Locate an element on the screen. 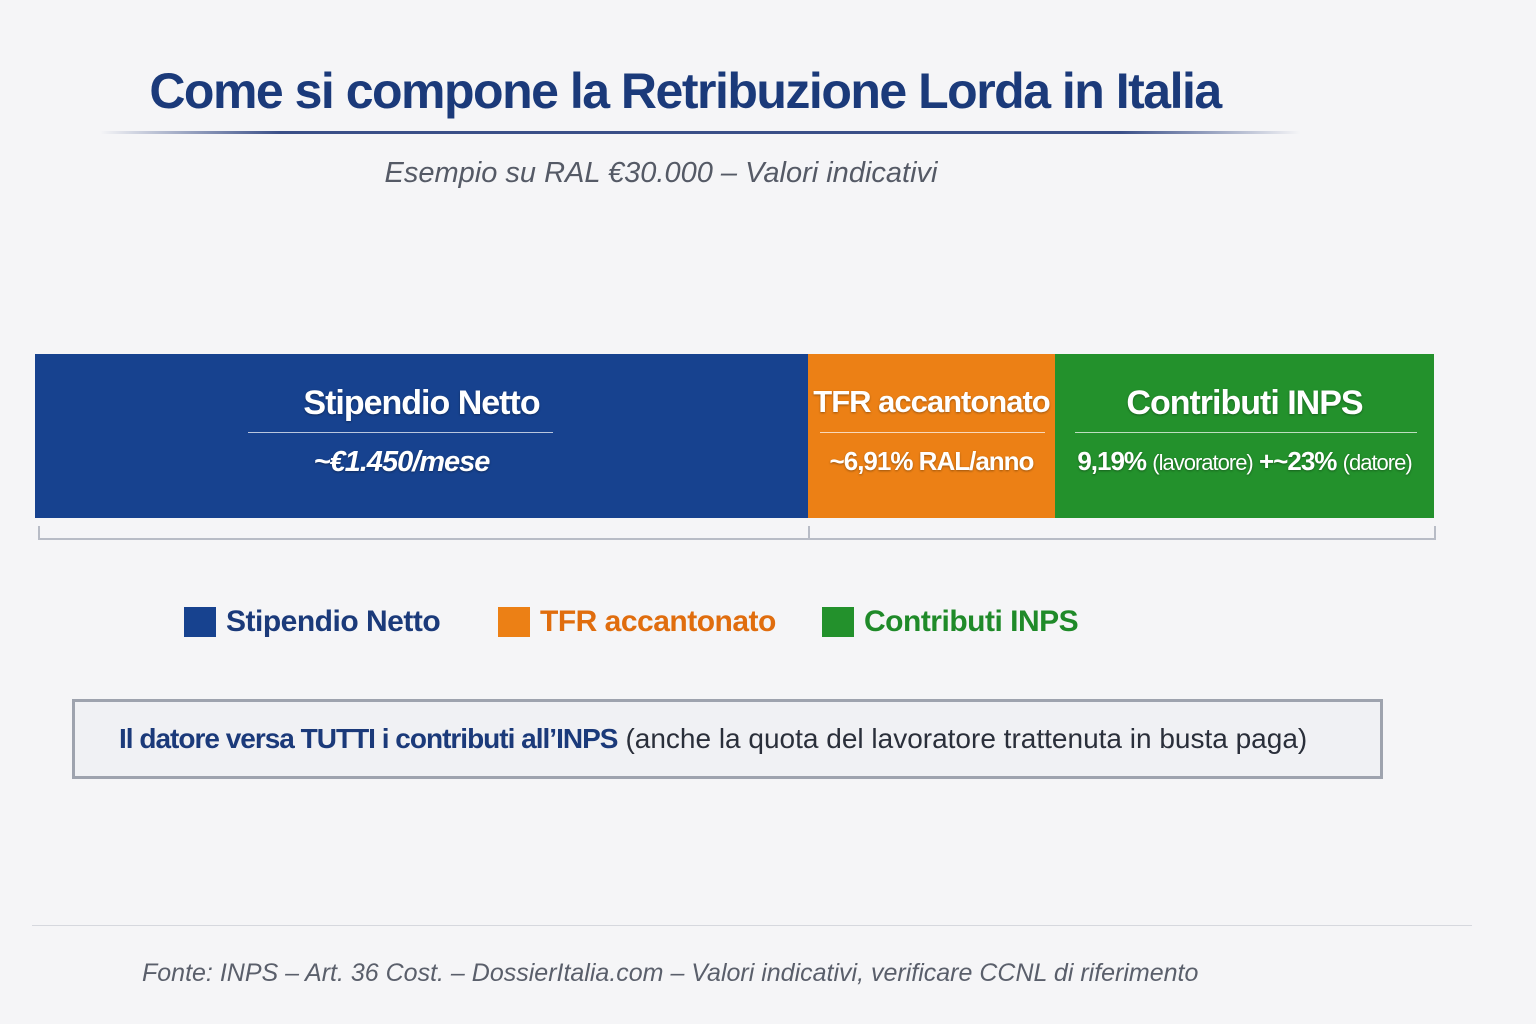 The width and height of the screenshot is (1536, 1024). segment-value: 9,19% (lavoratore) +~23% (datore) is located at coordinates (1244, 461).